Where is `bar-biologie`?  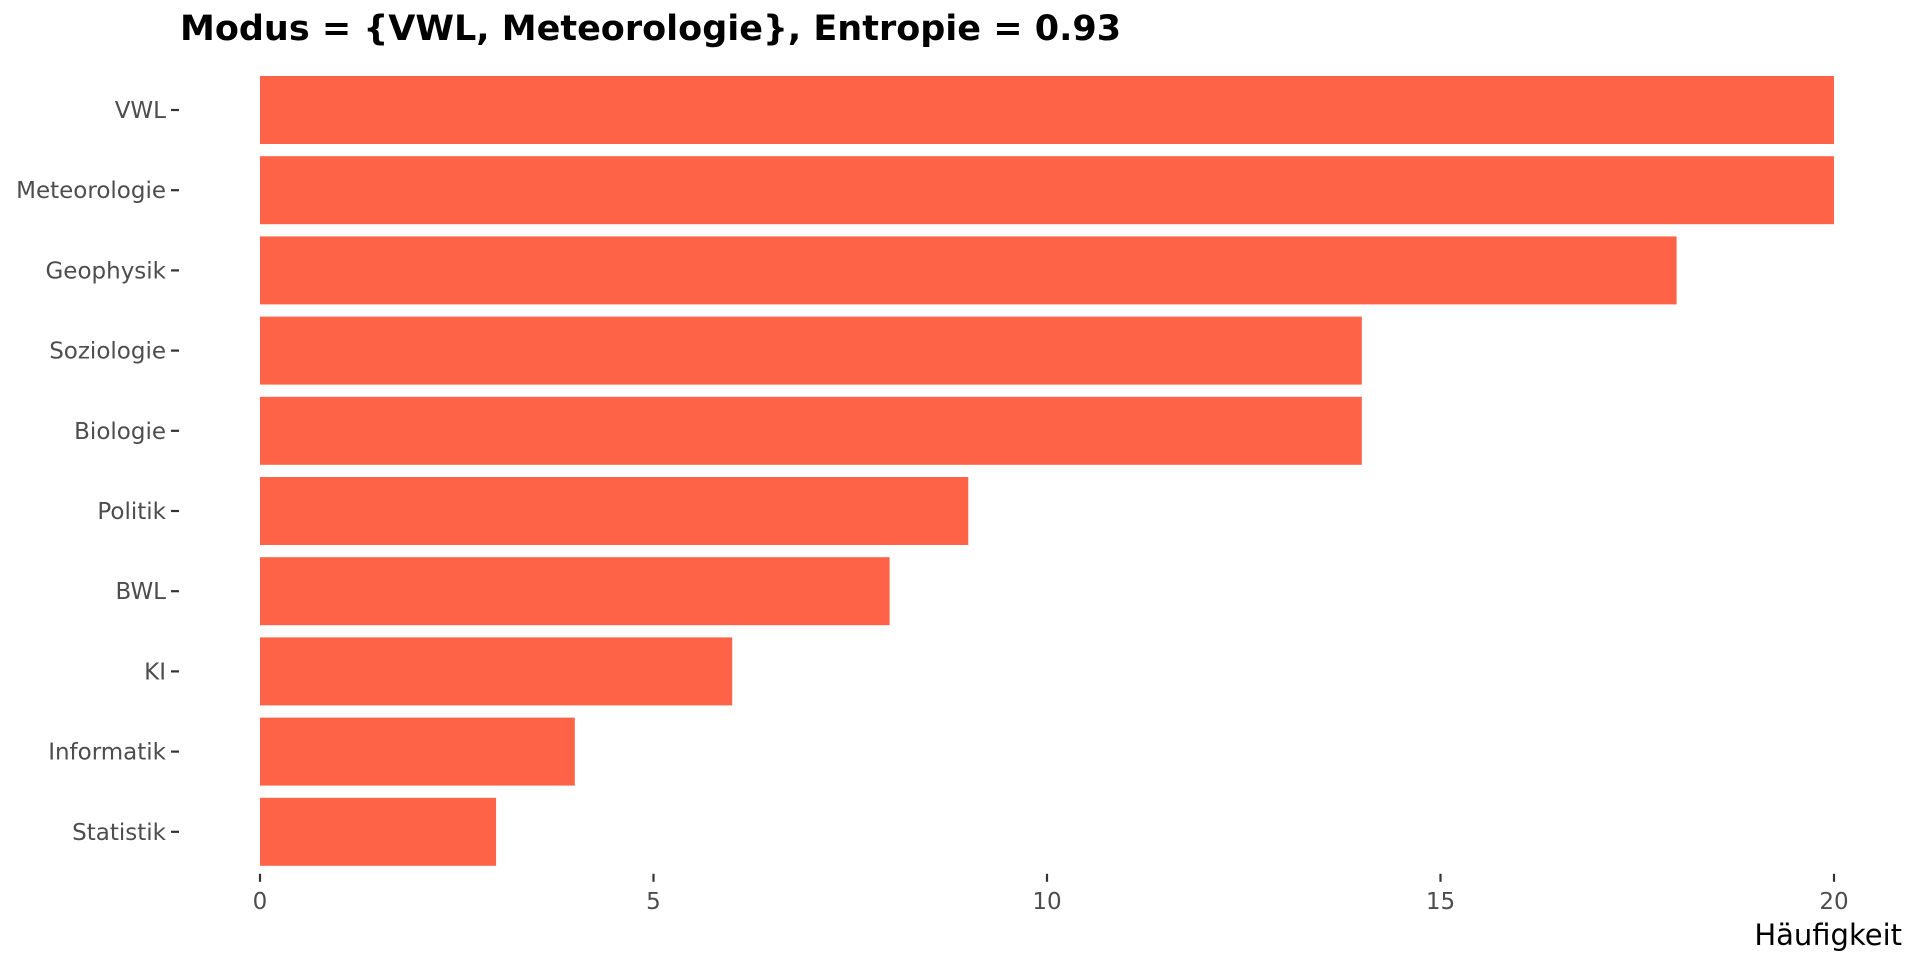
bar-biologie is located at coordinates (811, 430).